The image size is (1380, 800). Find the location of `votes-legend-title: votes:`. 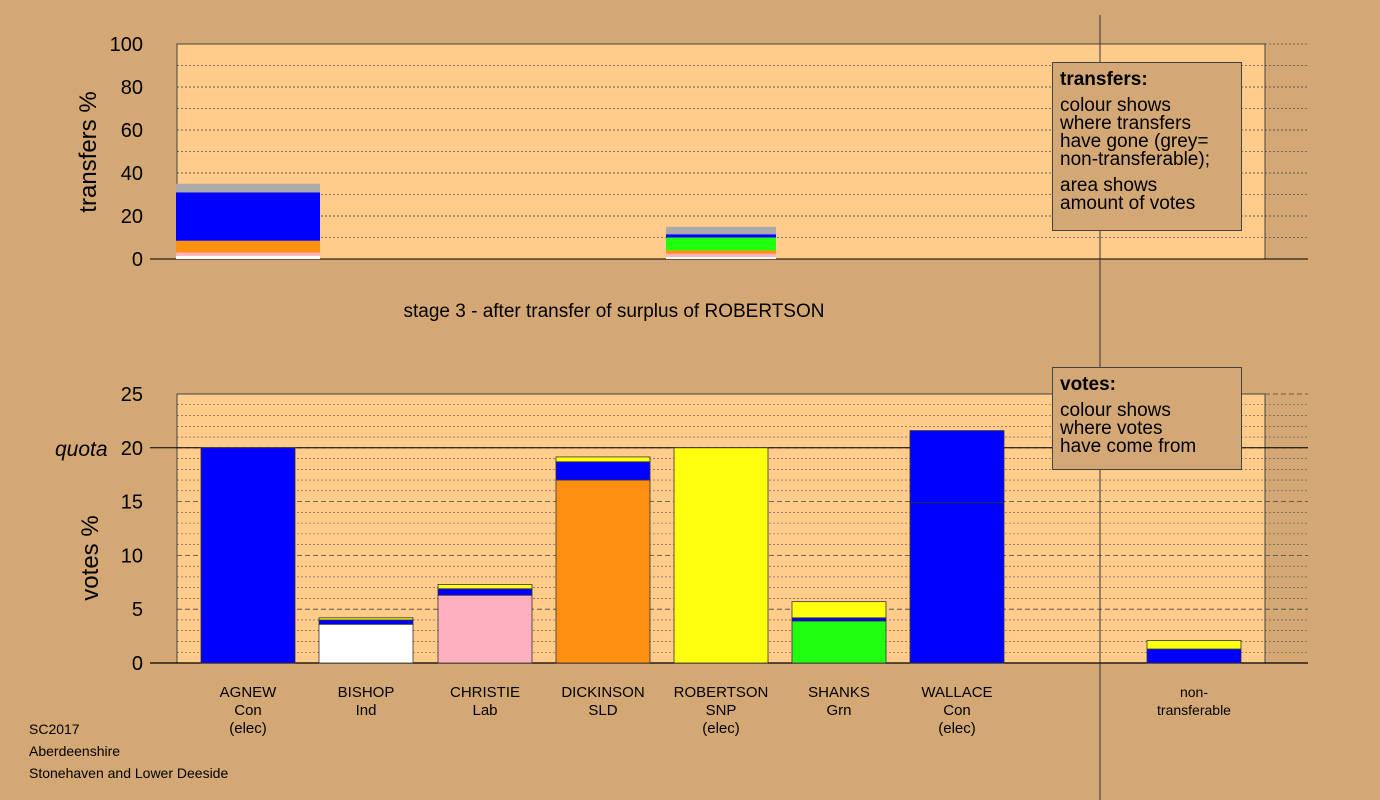

votes-legend-title: votes: is located at coordinates (1088, 384).